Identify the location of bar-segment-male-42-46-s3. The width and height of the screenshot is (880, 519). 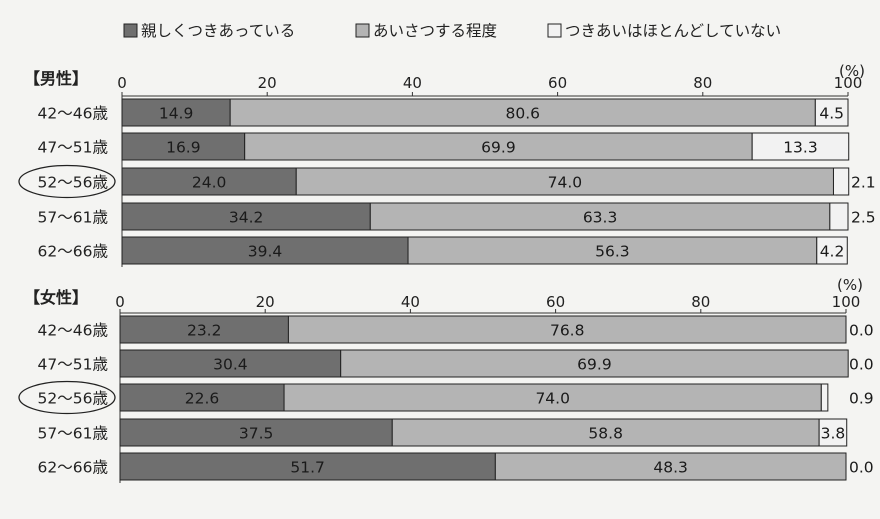
(831, 112).